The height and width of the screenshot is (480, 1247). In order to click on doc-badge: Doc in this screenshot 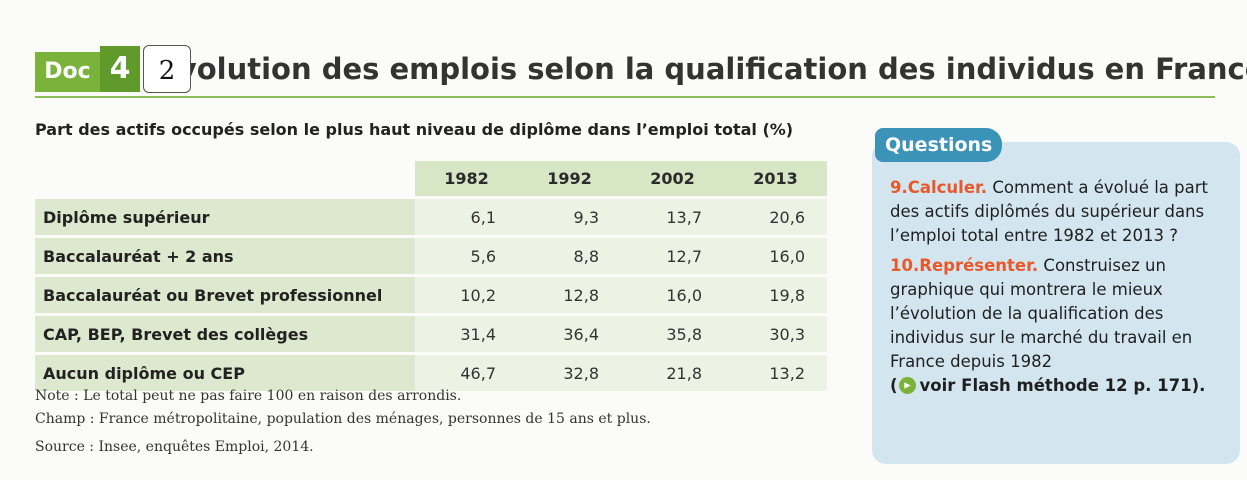, I will do `click(67, 72)`.